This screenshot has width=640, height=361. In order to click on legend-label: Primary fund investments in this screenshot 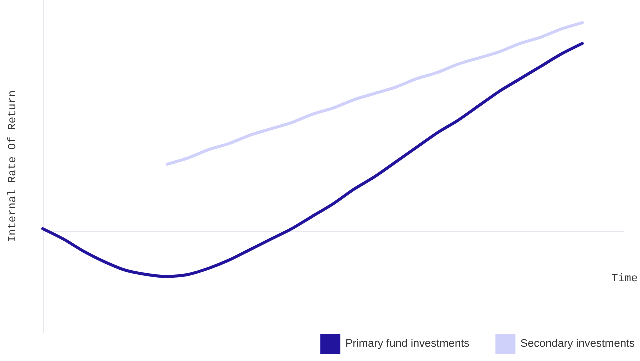, I will do `click(408, 344)`.